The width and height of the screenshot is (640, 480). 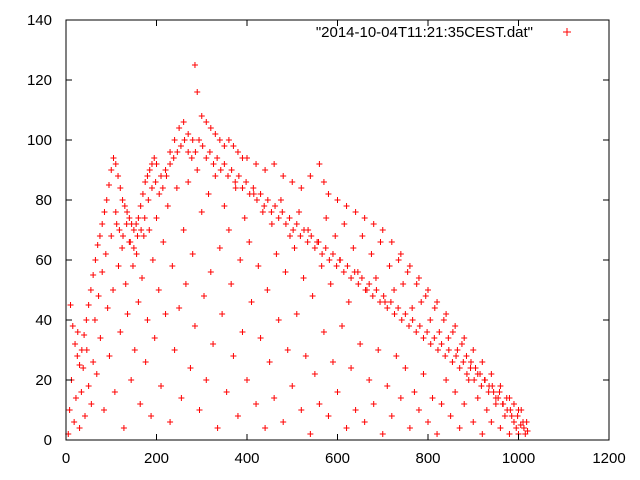 I want to click on y-tick-label: 40, so click(x=43, y=320).